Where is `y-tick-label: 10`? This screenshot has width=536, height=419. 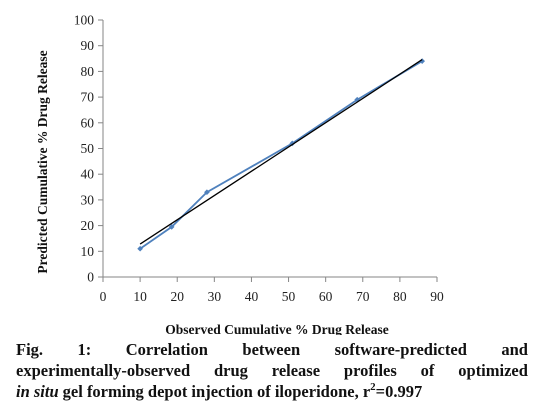
y-tick-label: 10 is located at coordinates (88, 251).